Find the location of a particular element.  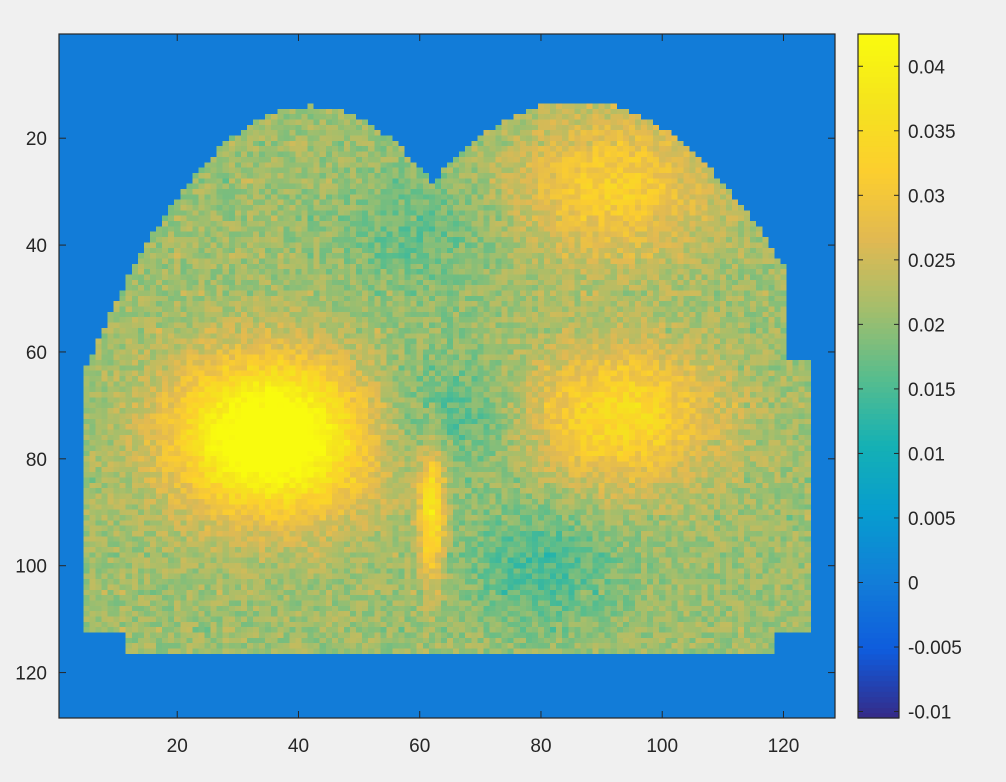

colorbar-tick-label: 0 is located at coordinates (913, 583).